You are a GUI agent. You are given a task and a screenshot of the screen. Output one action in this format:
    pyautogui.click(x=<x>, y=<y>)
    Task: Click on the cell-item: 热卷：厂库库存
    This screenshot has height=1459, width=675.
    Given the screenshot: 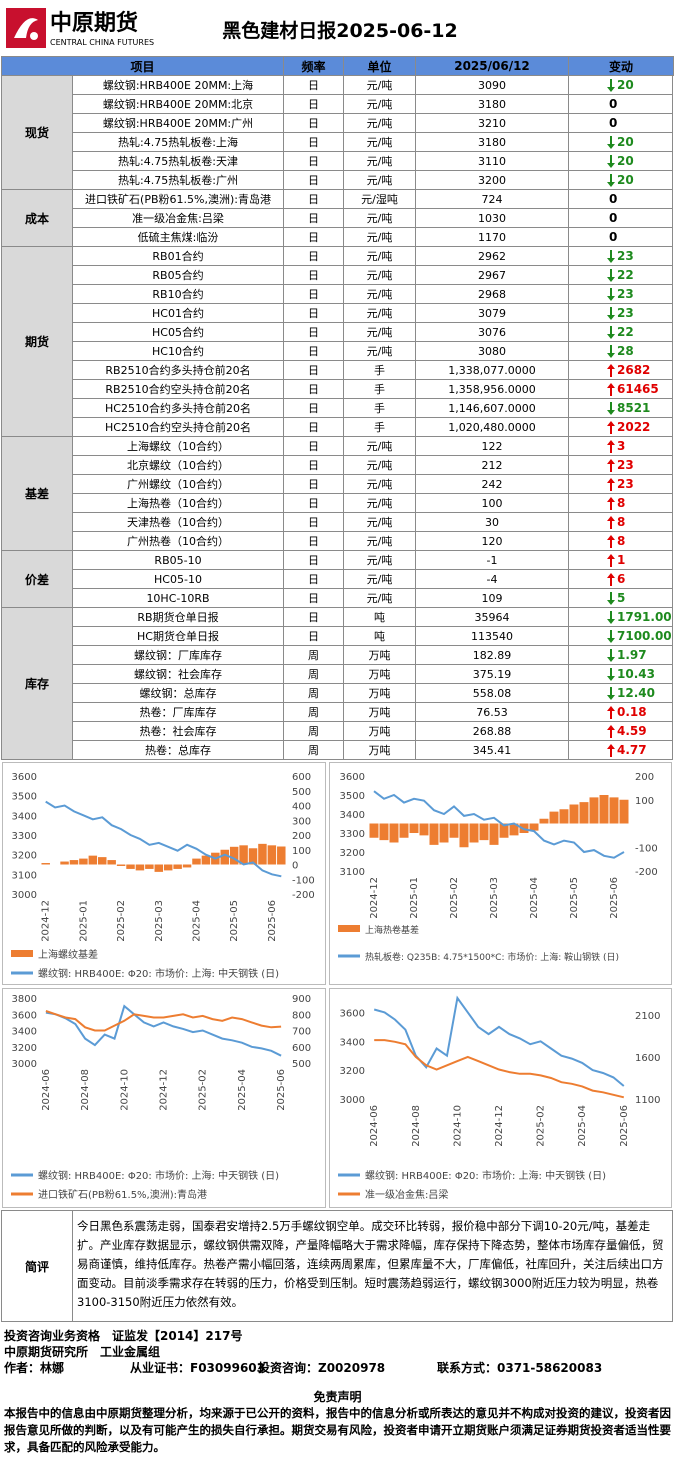 What is the action you would take?
    pyautogui.click(x=178, y=712)
    